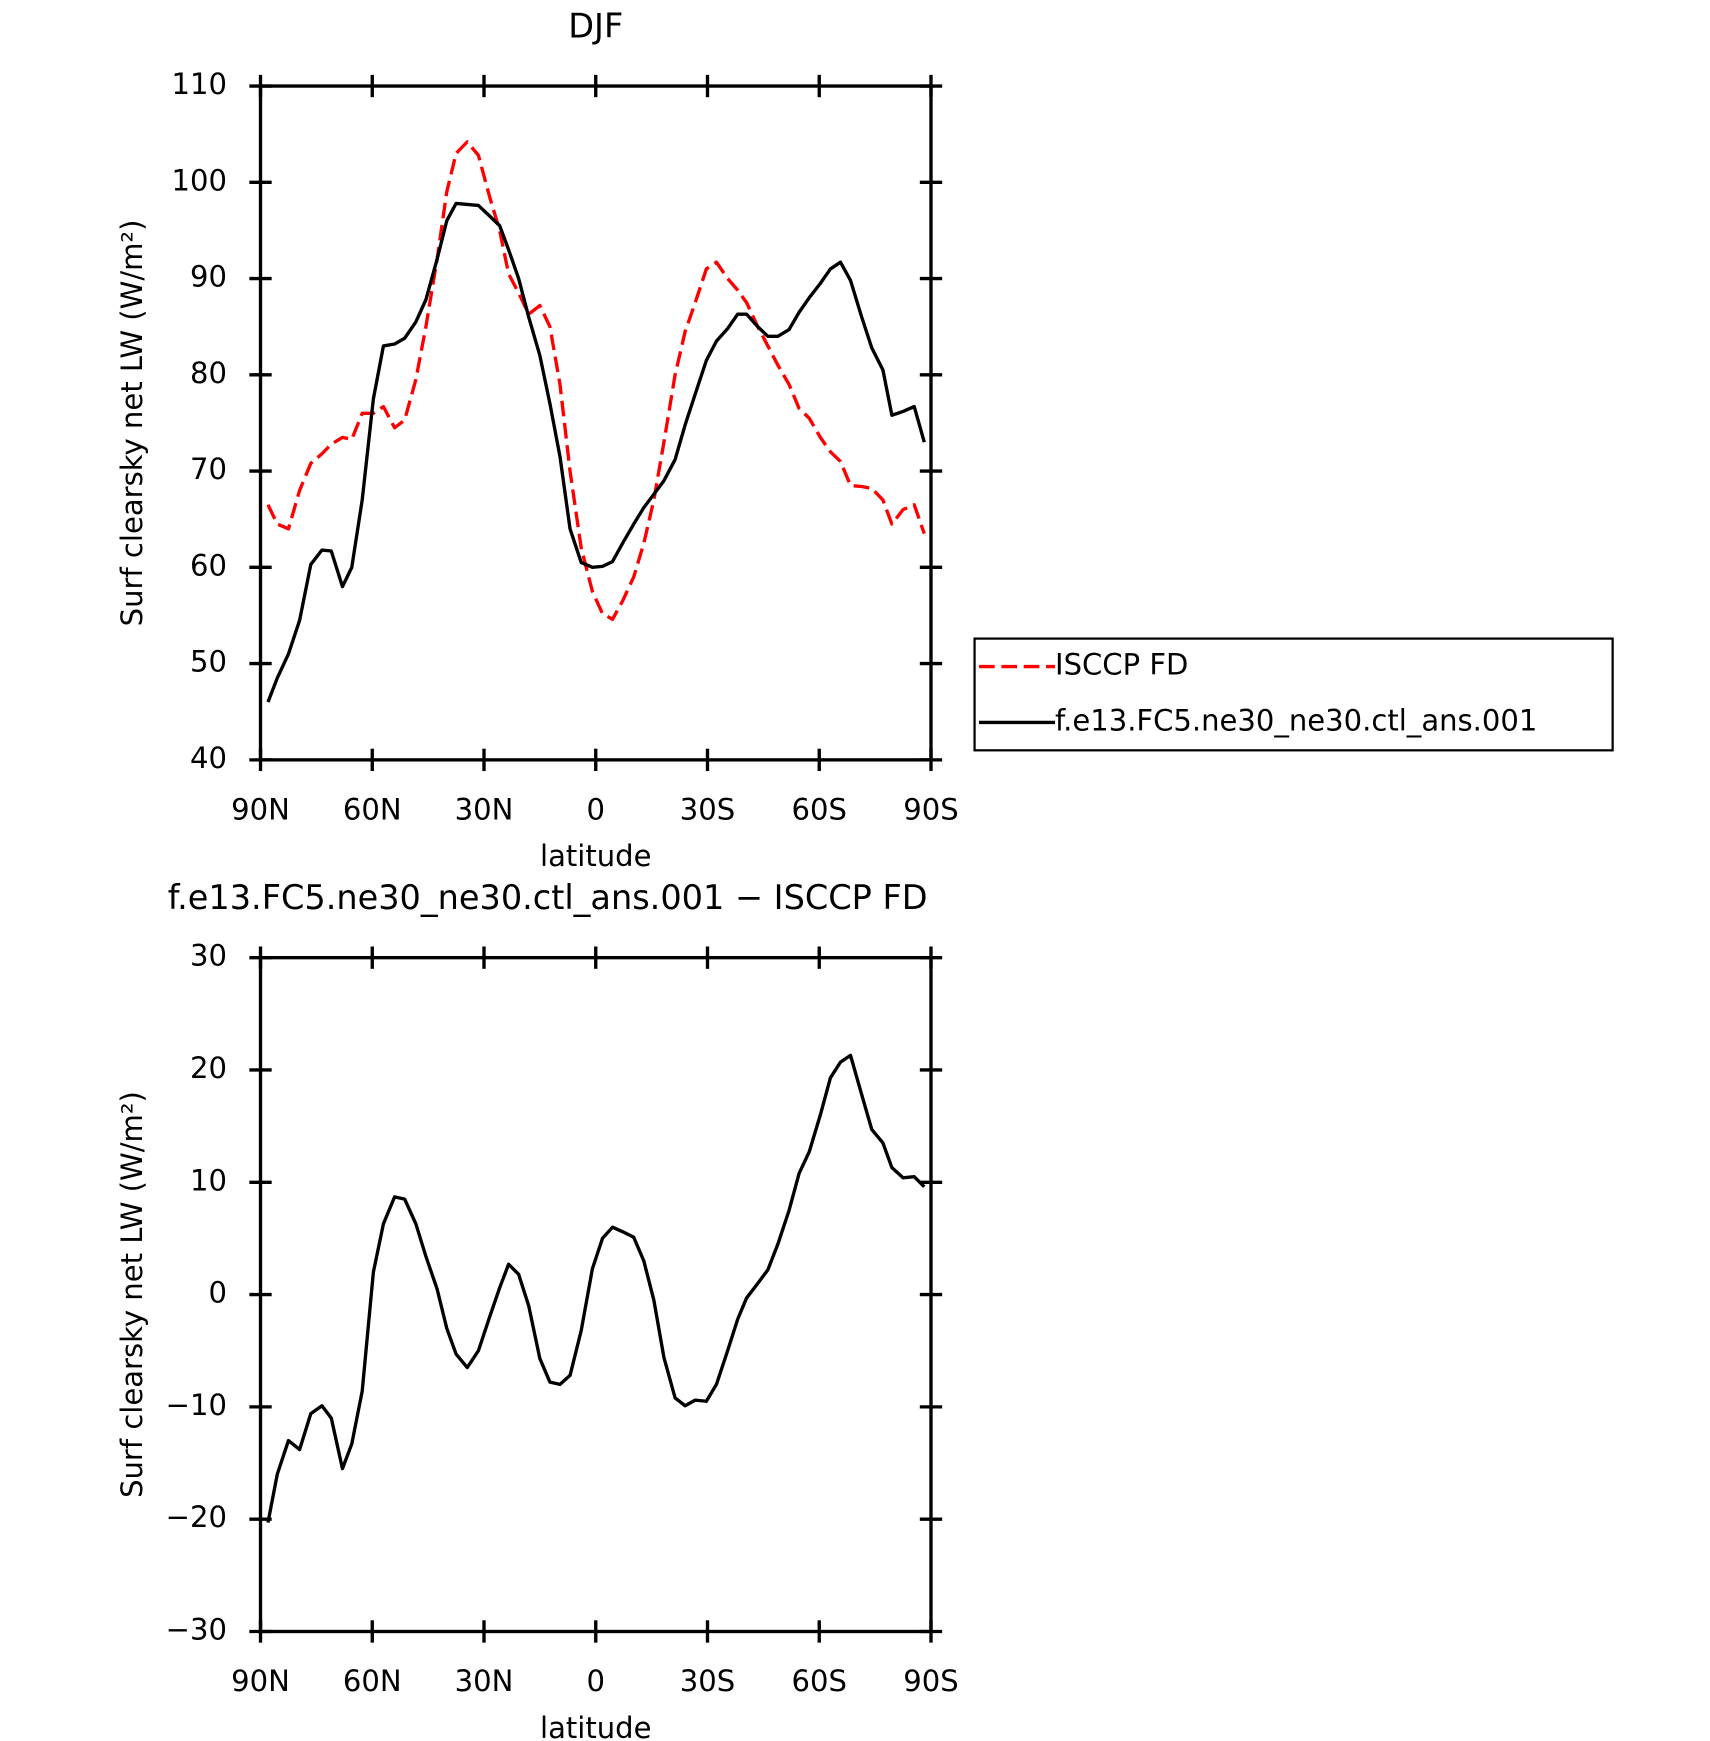 This screenshot has width=1710, height=1741. I want to click on y-tick-label: 80, so click(208, 373).